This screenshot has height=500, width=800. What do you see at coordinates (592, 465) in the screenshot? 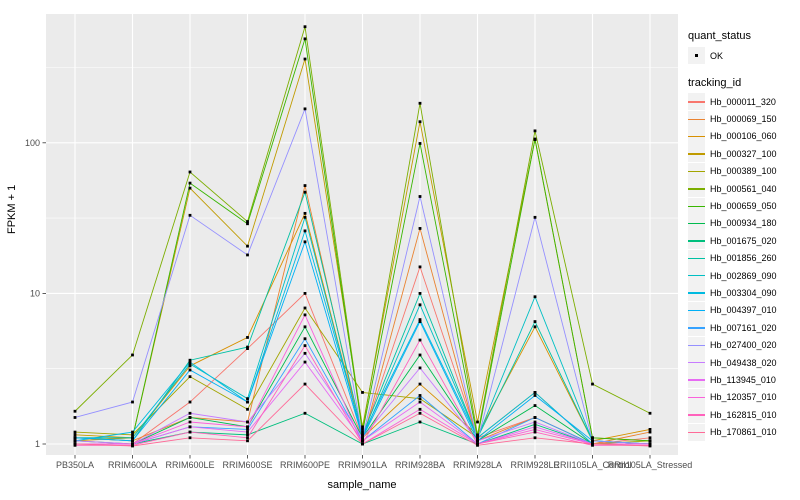
I see `x-tick-label: RRII105LA_Control` at bounding box center [592, 465].